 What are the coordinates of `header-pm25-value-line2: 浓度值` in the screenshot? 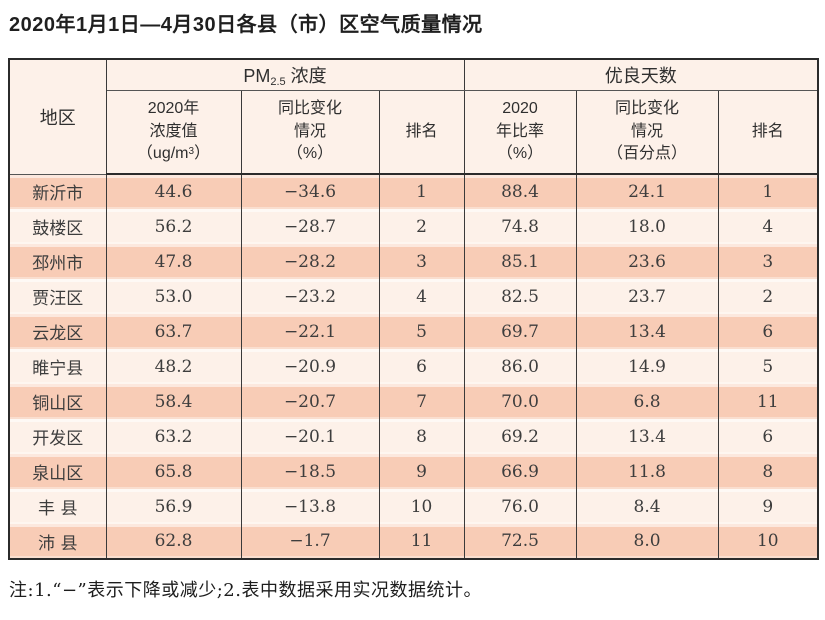 It's located at (173, 131).